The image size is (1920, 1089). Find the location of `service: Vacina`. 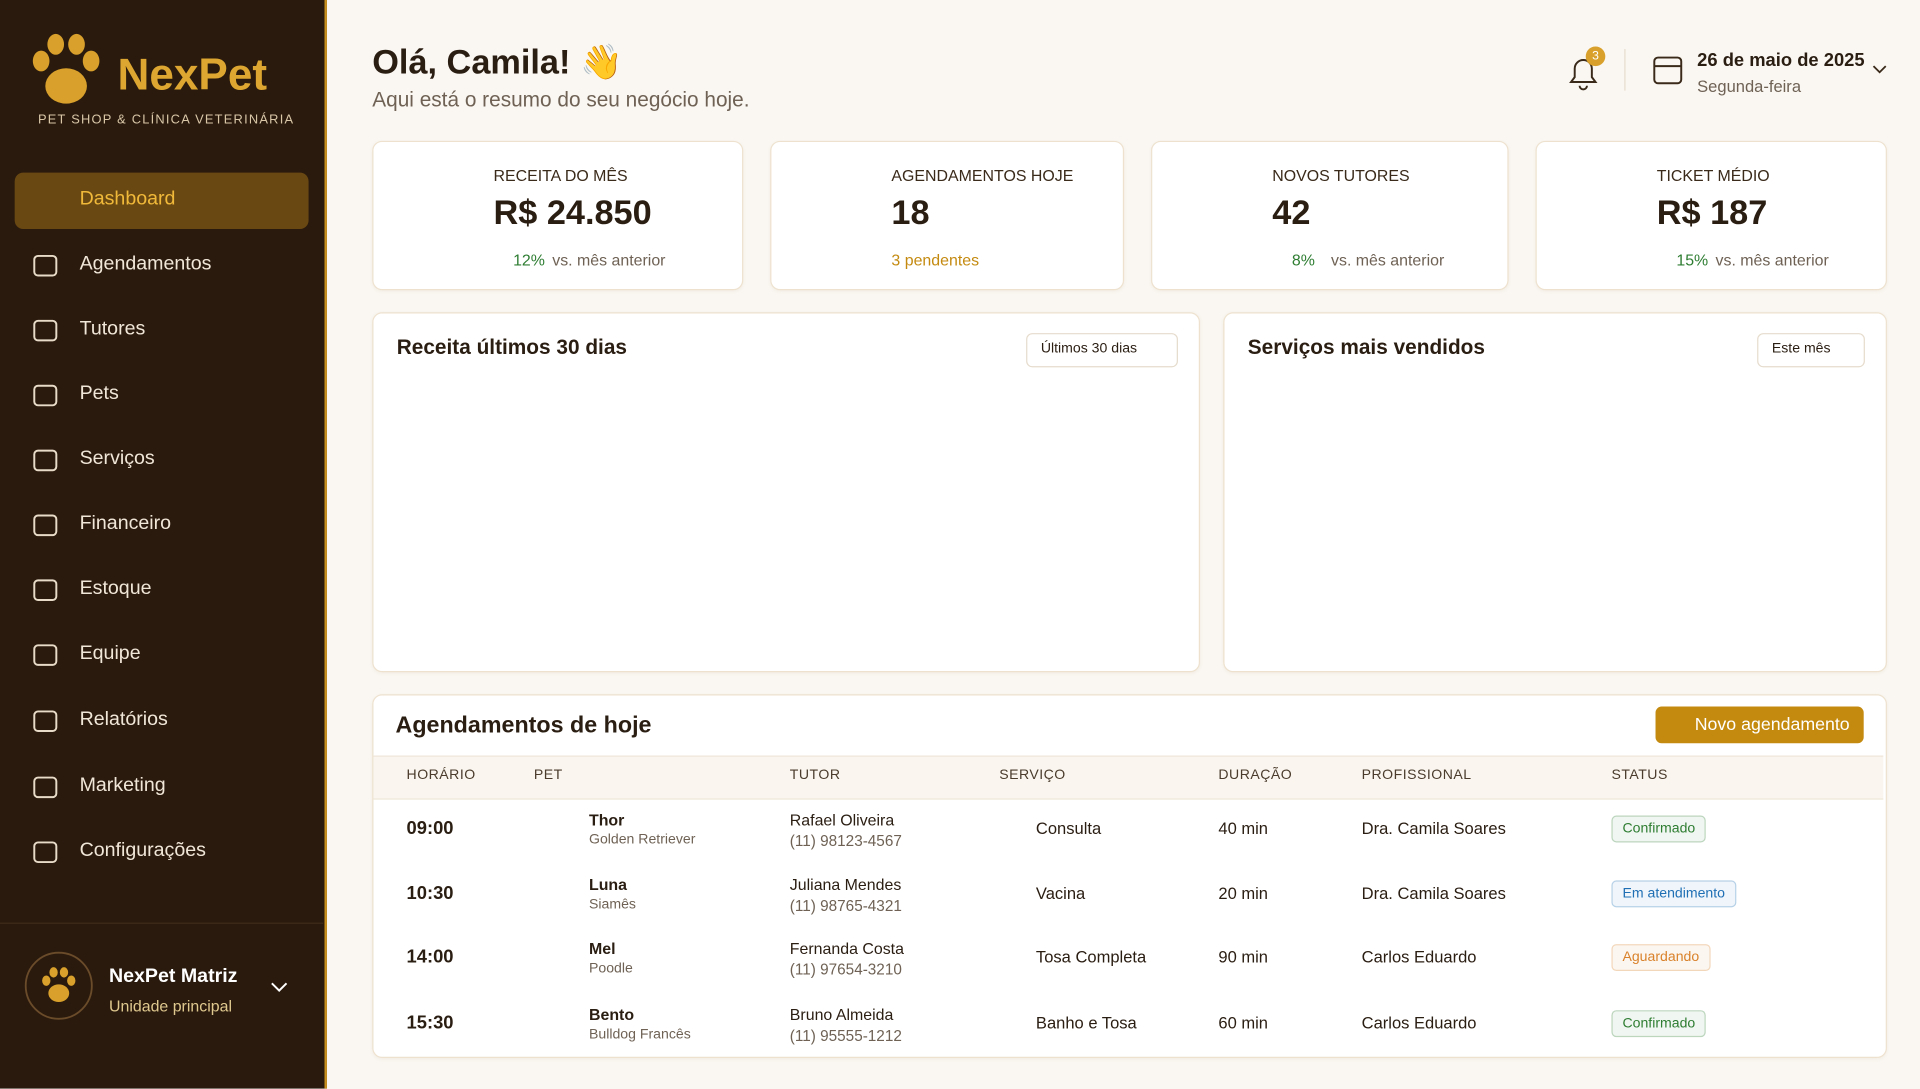

service: Vacina is located at coordinates (1060, 893).